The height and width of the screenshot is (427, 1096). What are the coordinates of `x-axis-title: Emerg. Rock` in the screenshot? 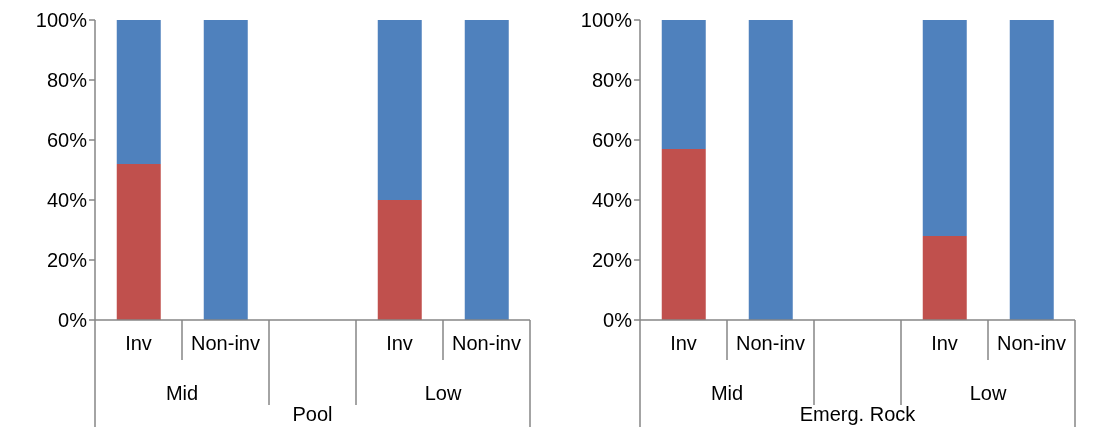 It's located at (858, 414).